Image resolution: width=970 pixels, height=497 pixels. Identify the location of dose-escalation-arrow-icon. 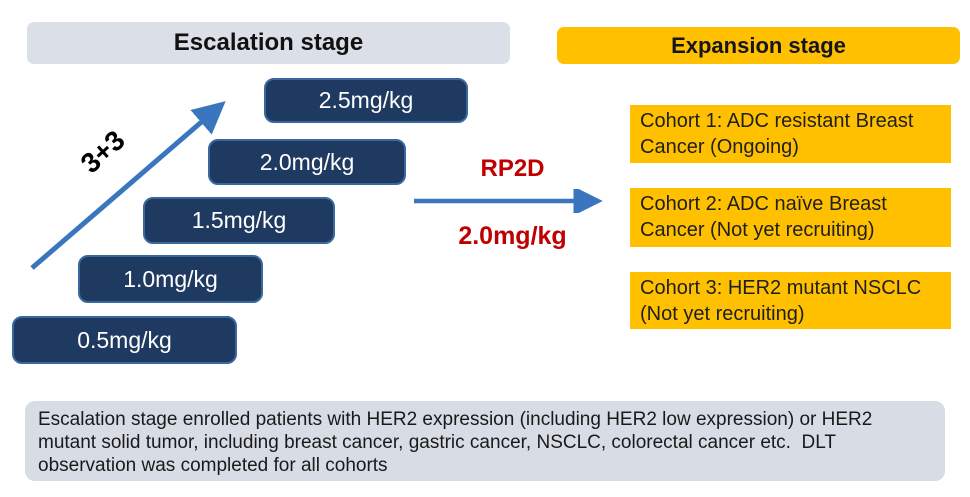
(128, 185).